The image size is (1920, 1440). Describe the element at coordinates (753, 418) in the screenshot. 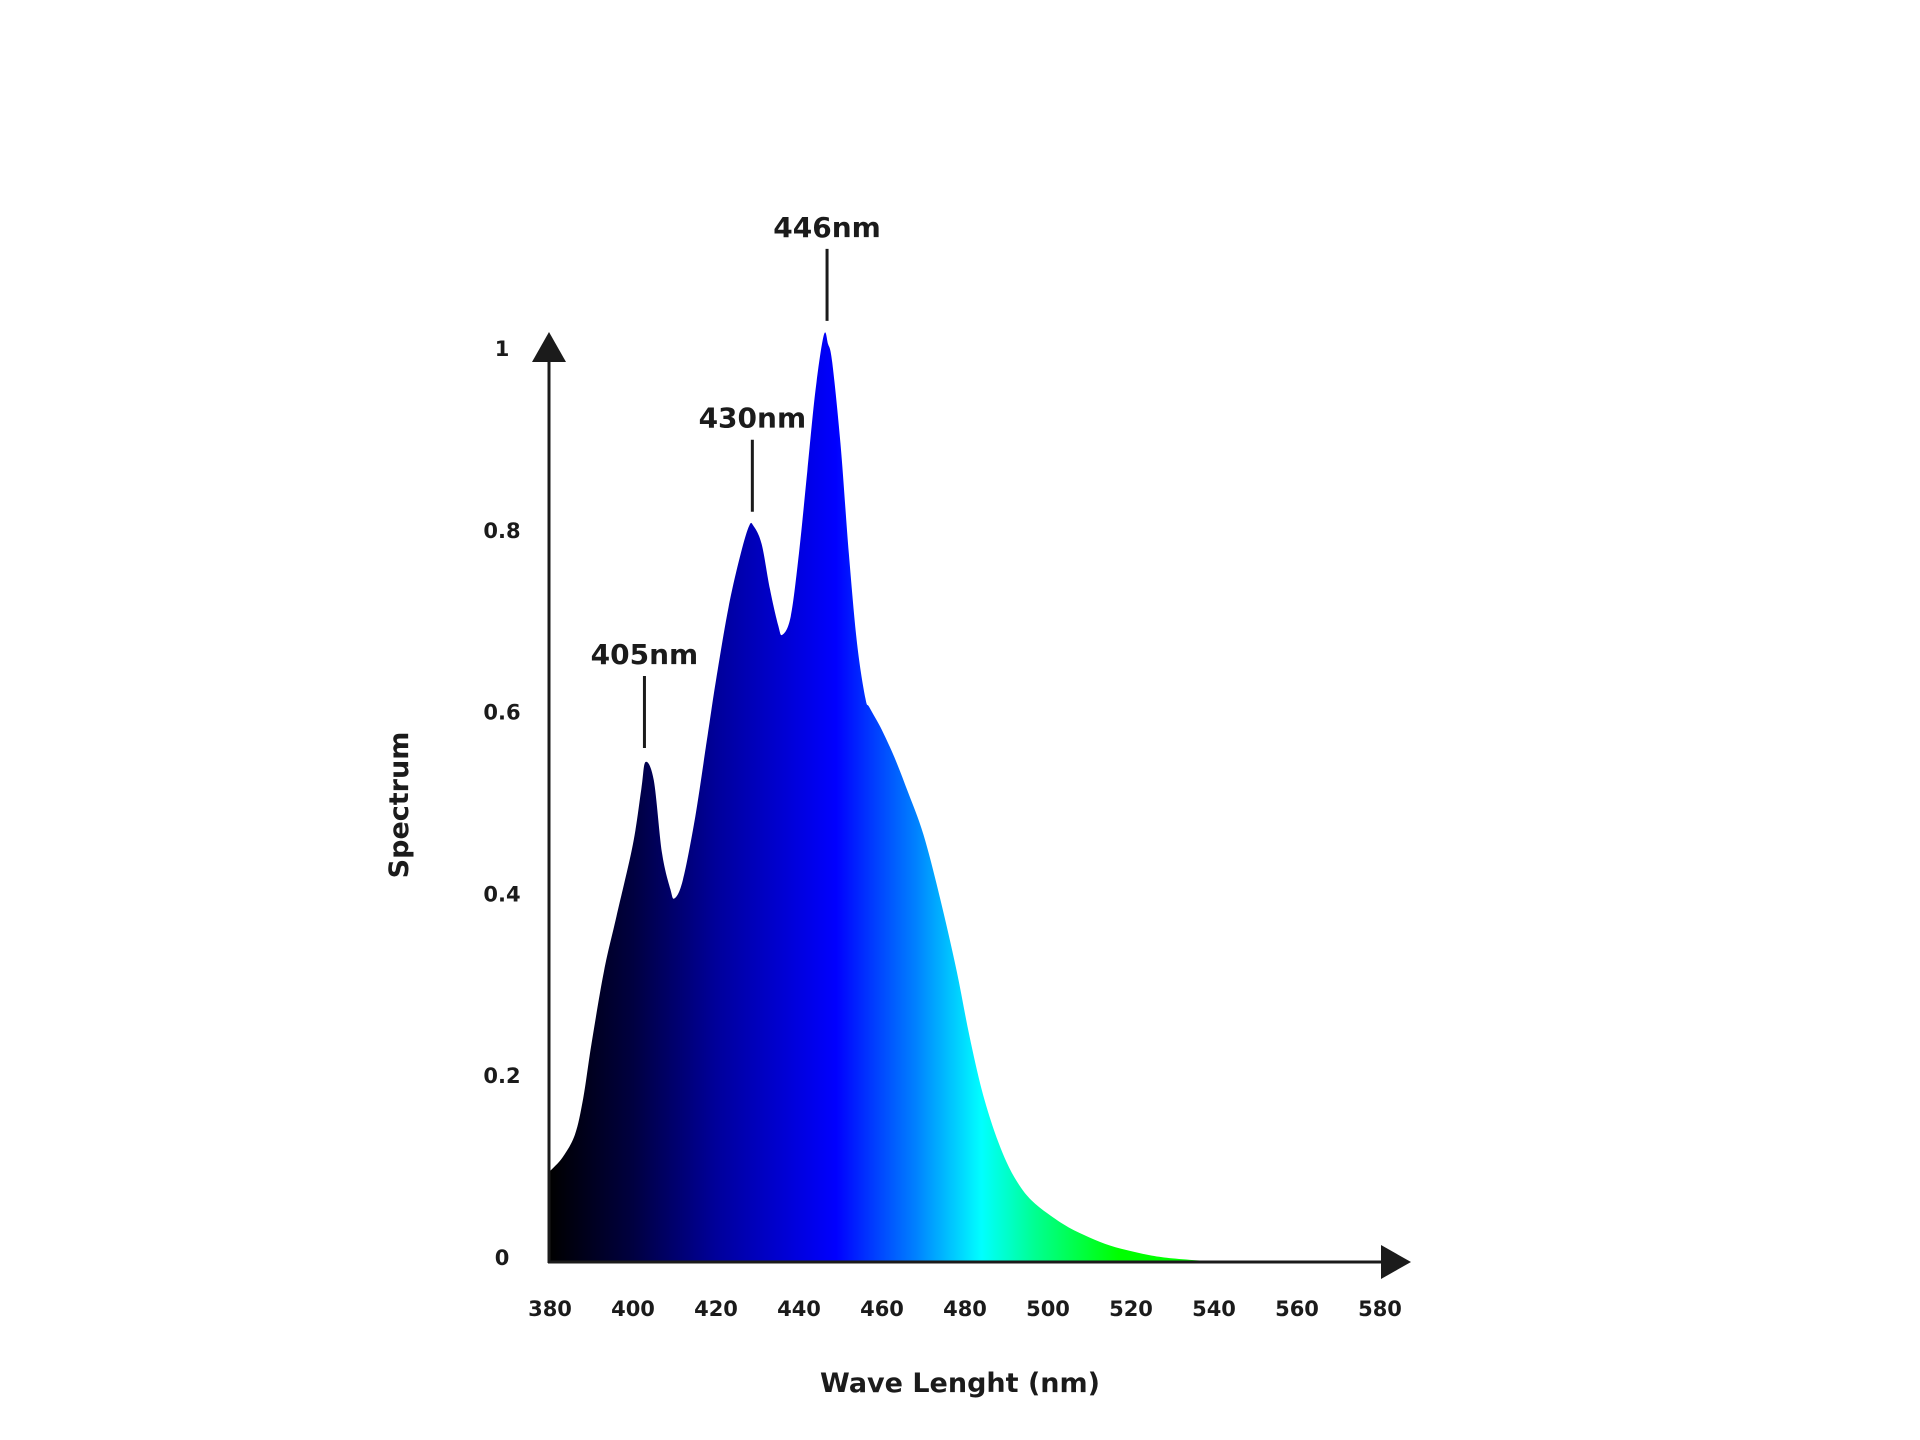

I see `peak-label: 430nm` at that location.